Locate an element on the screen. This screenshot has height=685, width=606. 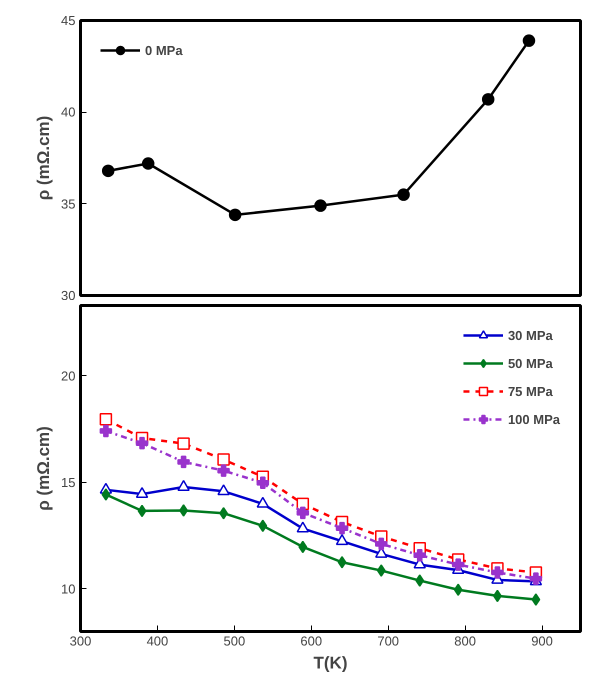
x-axis-title: T(K) is located at coordinates (331, 663).